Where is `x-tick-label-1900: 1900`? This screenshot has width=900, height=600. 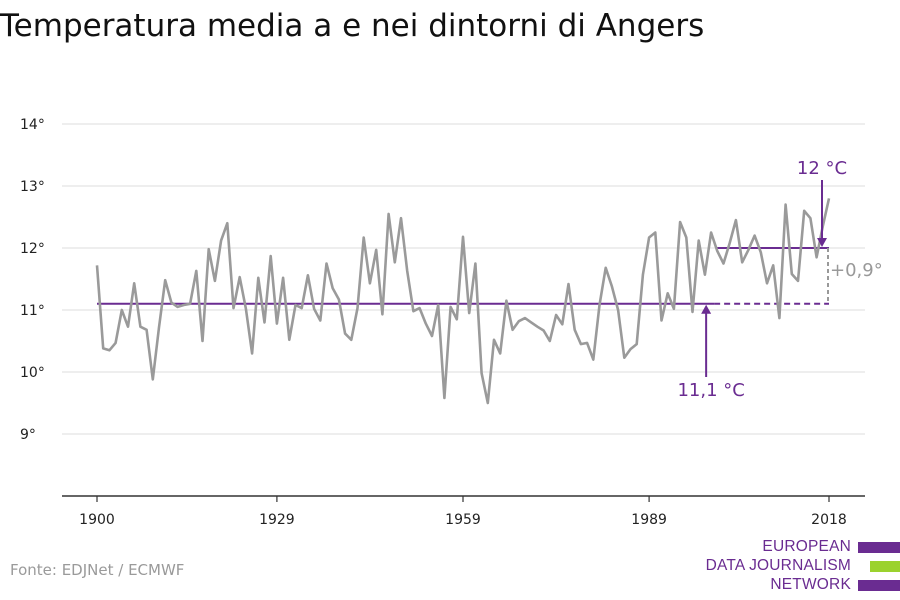 x-tick-label-1900: 1900 is located at coordinates (97, 520).